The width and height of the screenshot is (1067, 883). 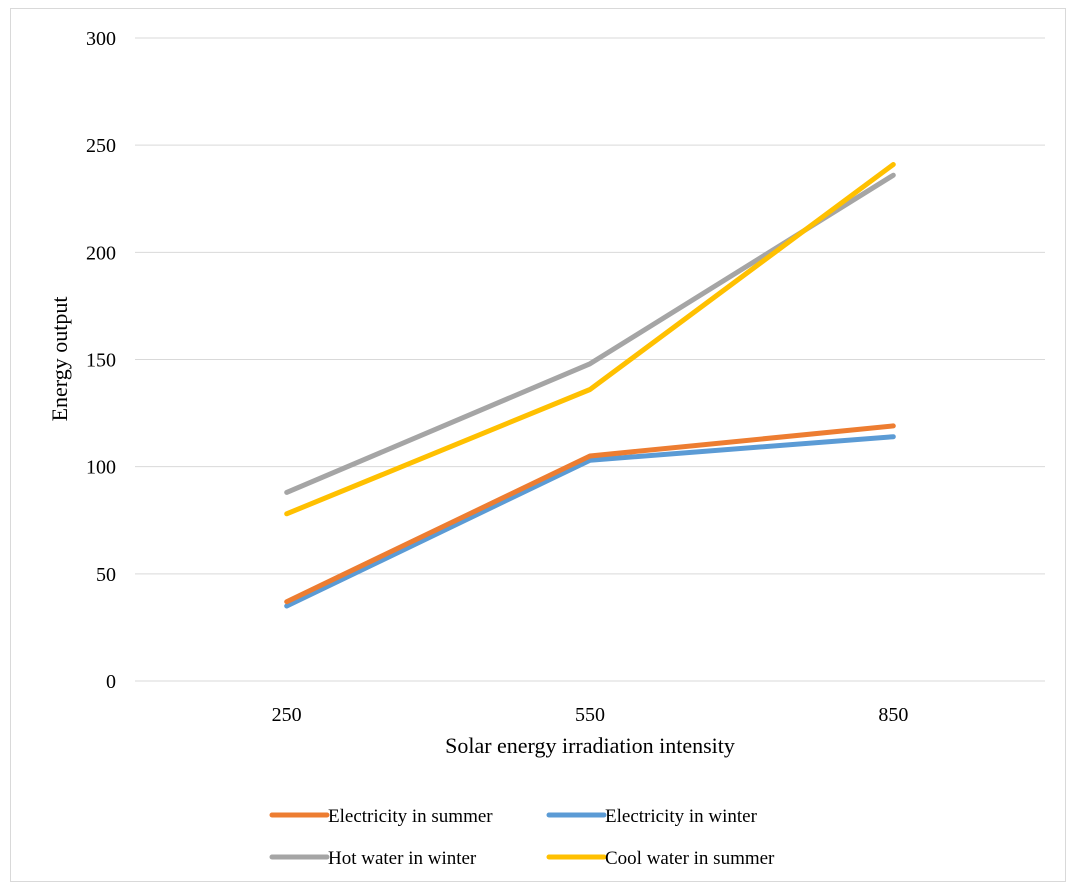 I want to click on legend-item: Electricity in winter, so click(x=652, y=816).